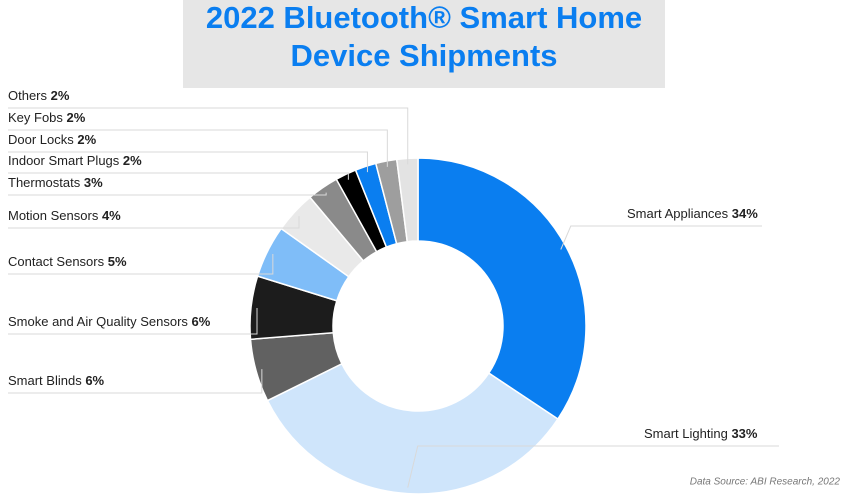 The width and height of the screenshot is (845, 500). Describe the element at coordinates (111, 215) in the screenshot. I see `value-label: 4%` at that location.